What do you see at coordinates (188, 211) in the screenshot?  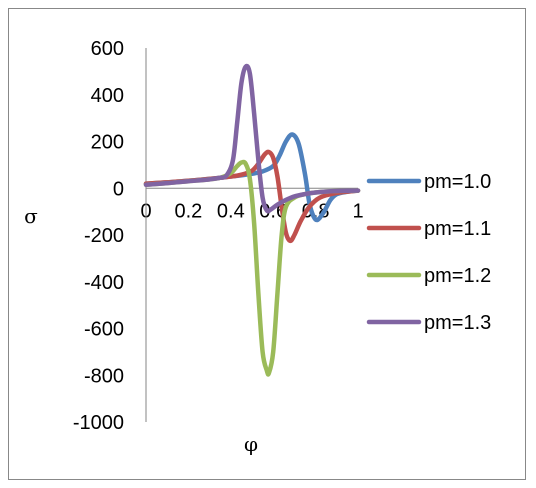 I see `x-tick-label: 0.2` at bounding box center [188, 211].